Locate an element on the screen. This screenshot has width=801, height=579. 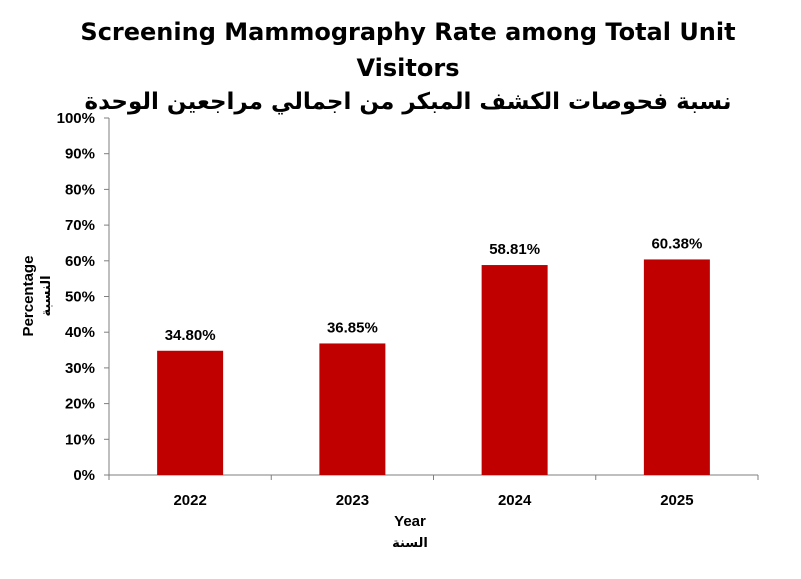
y-axis: 0% 10% 20% 30% 40% 50% 60% 70% 80% 90% 100% is located at coordinates (83, 297).